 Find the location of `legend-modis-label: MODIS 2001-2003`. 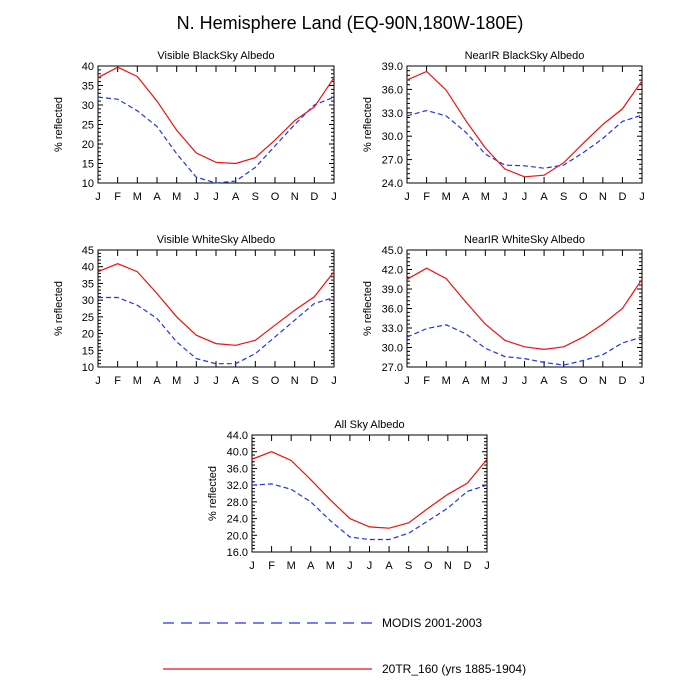

legend-modis-label: MODIS 2001-2003 is located at coordinates (432, 623).